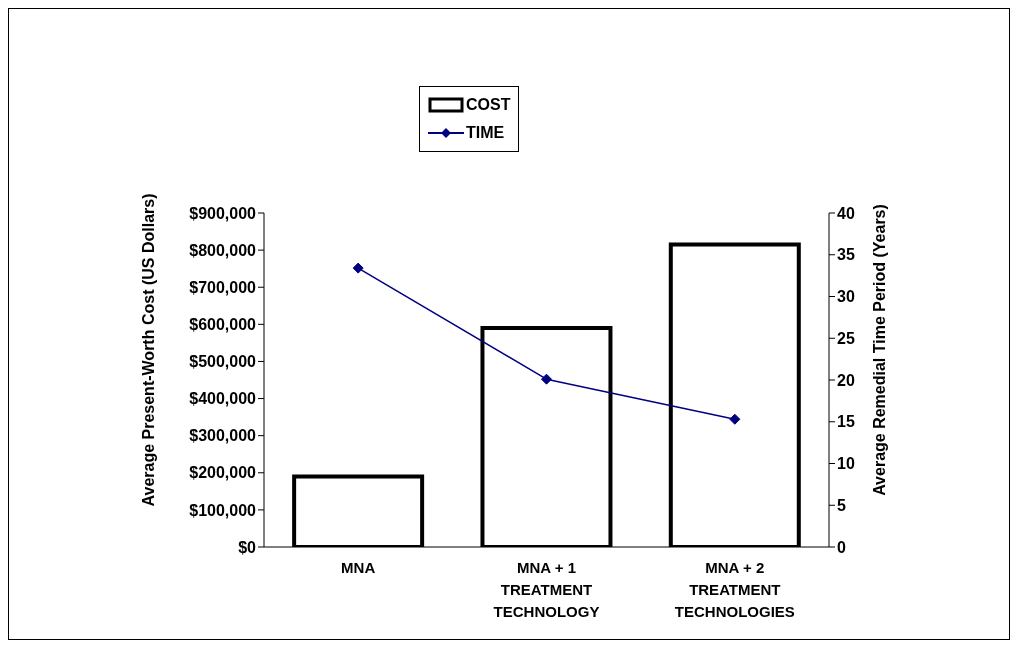  I want to click on y-tick-label: $400,000, so click(223, 399).